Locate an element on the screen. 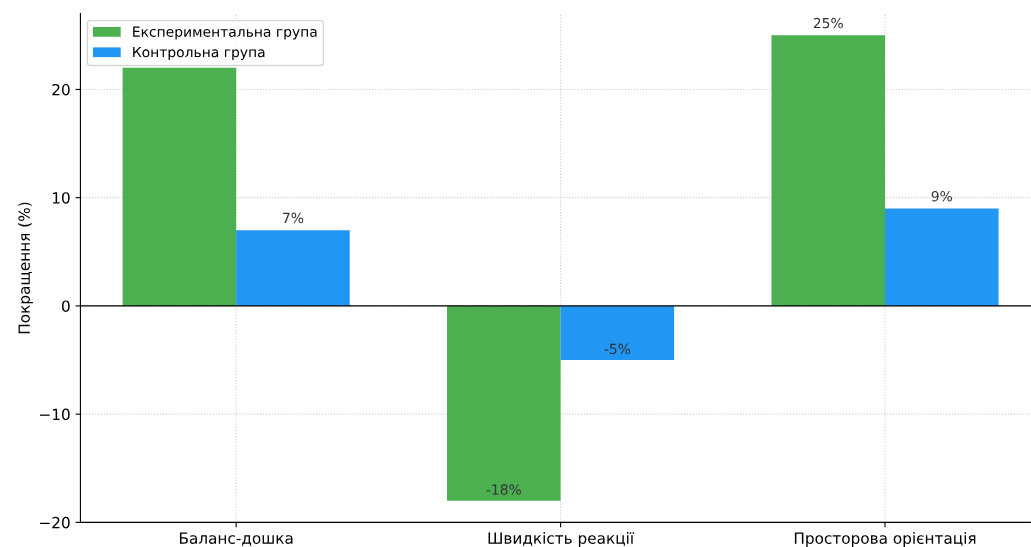  data-label: -5% is located at coordinates (617, 349).